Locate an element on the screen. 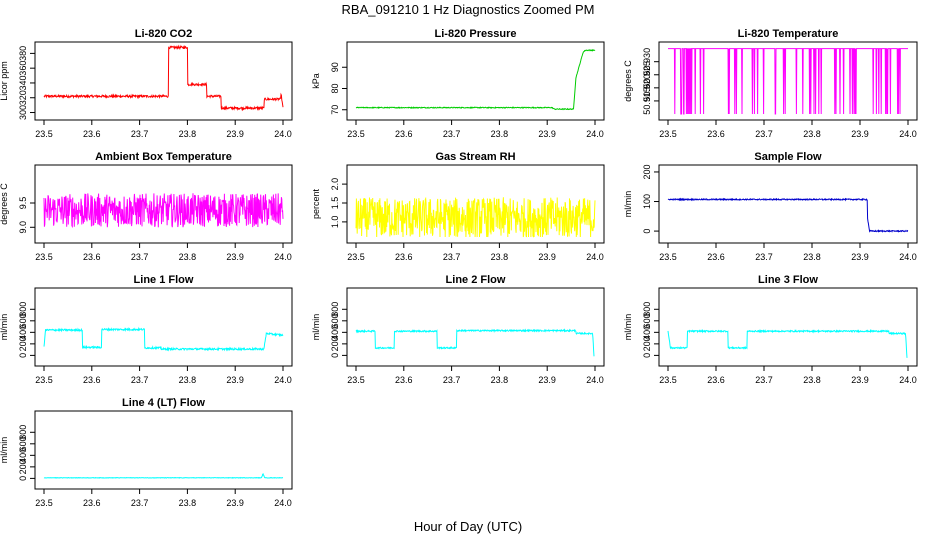  y-tick-label: 380 is located at coordinates (23, 53).